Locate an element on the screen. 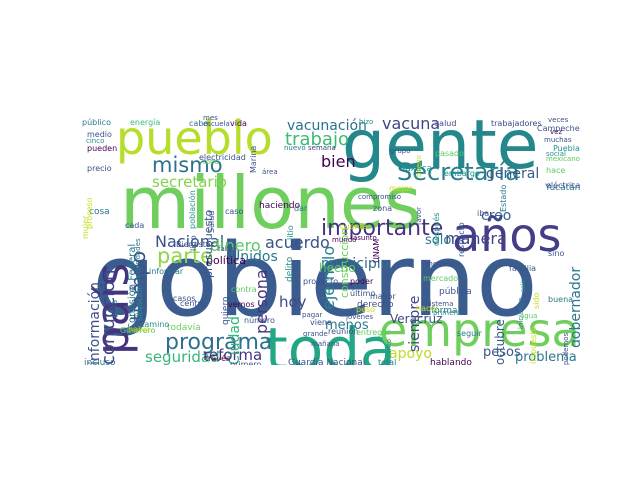  word-cloud-word: trabajadores is located at coordinates (516, 123).